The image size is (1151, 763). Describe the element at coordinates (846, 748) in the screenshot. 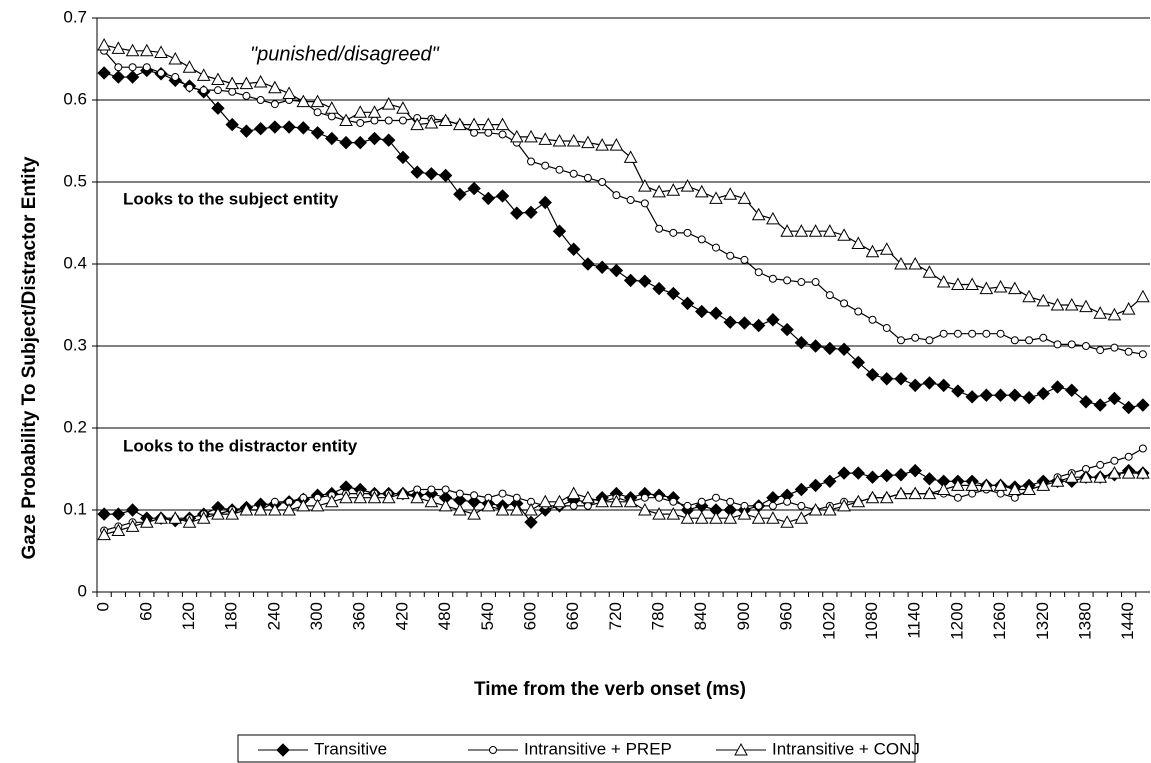

I see `legend-label: Intransitive + CONJ` at that location.